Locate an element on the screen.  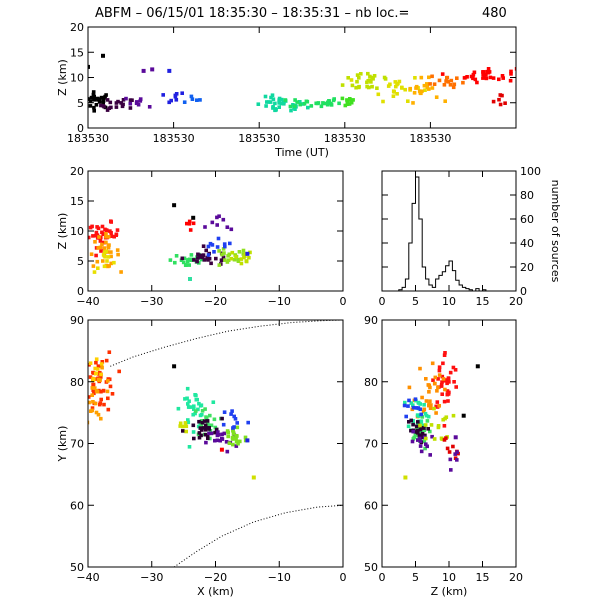
height-y-xlabel: Z (km) is located at coordinates (449, 591).